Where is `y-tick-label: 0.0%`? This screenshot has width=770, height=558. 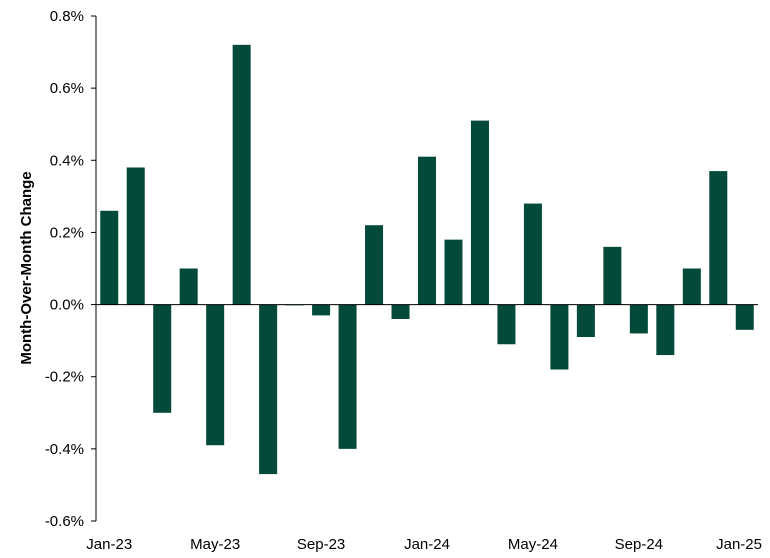 y-tick-label: 0.0% is located at coordinates (67, 305).